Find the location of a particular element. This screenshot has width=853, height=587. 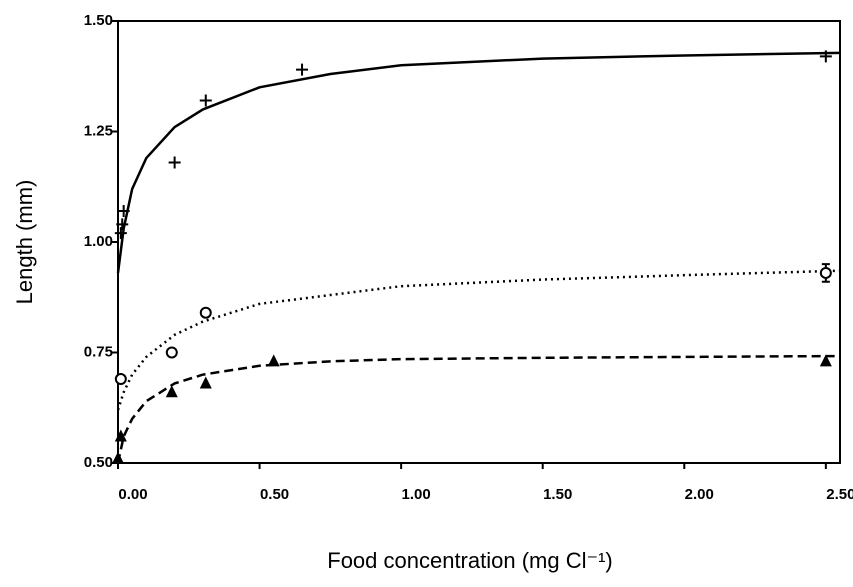

x-tick-label: 0.50 is located at coordinates (274, 494).